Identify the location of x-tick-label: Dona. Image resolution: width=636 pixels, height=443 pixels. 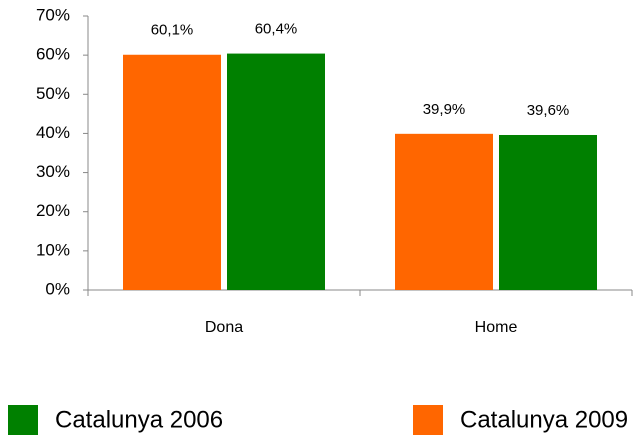
(224, 327).